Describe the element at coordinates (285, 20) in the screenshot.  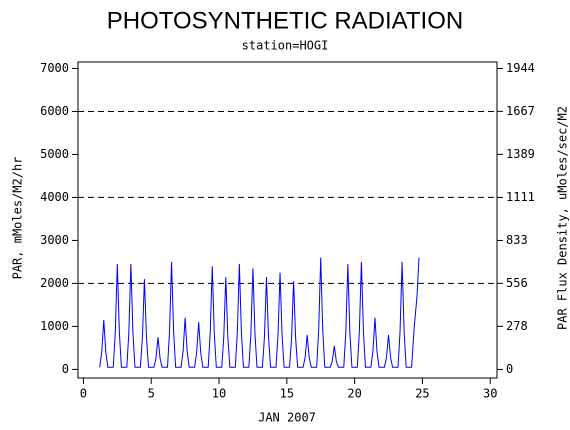
I see `chart-title: PHOTOSYNTHETIC RADIATION` at that location.